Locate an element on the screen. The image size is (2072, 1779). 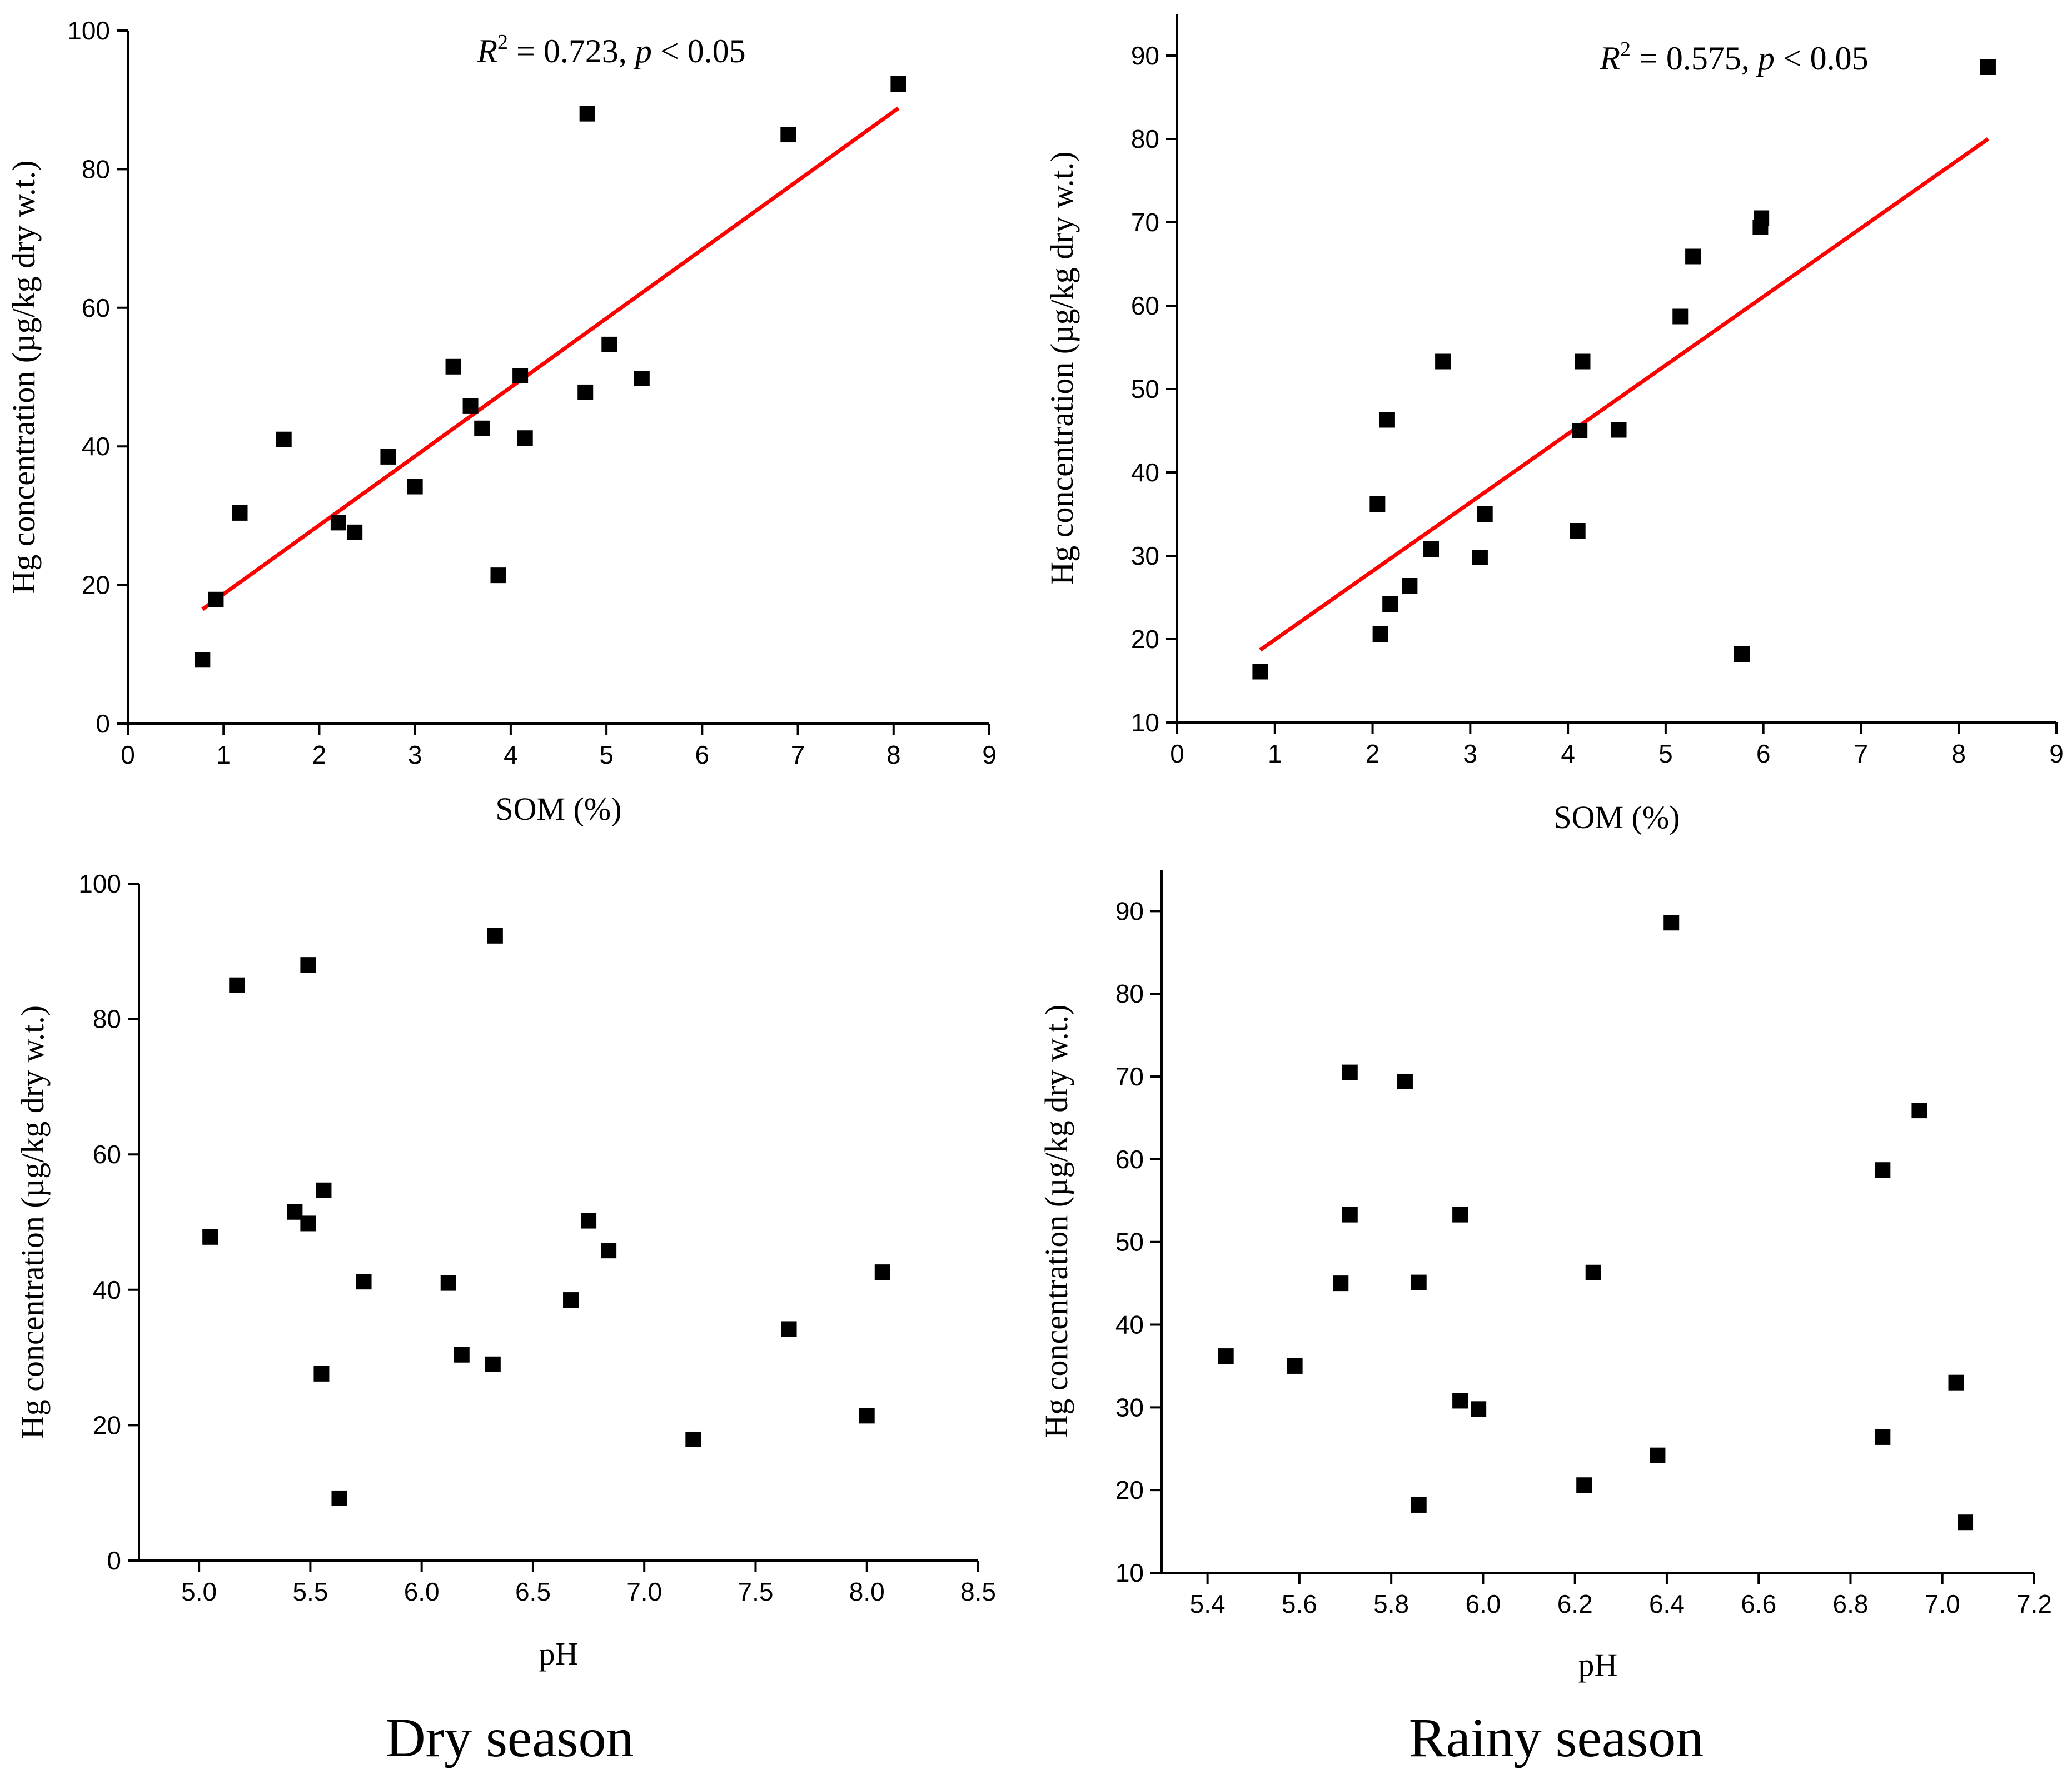
r-value: = 0.575, is located at coordinates (1694, 58).